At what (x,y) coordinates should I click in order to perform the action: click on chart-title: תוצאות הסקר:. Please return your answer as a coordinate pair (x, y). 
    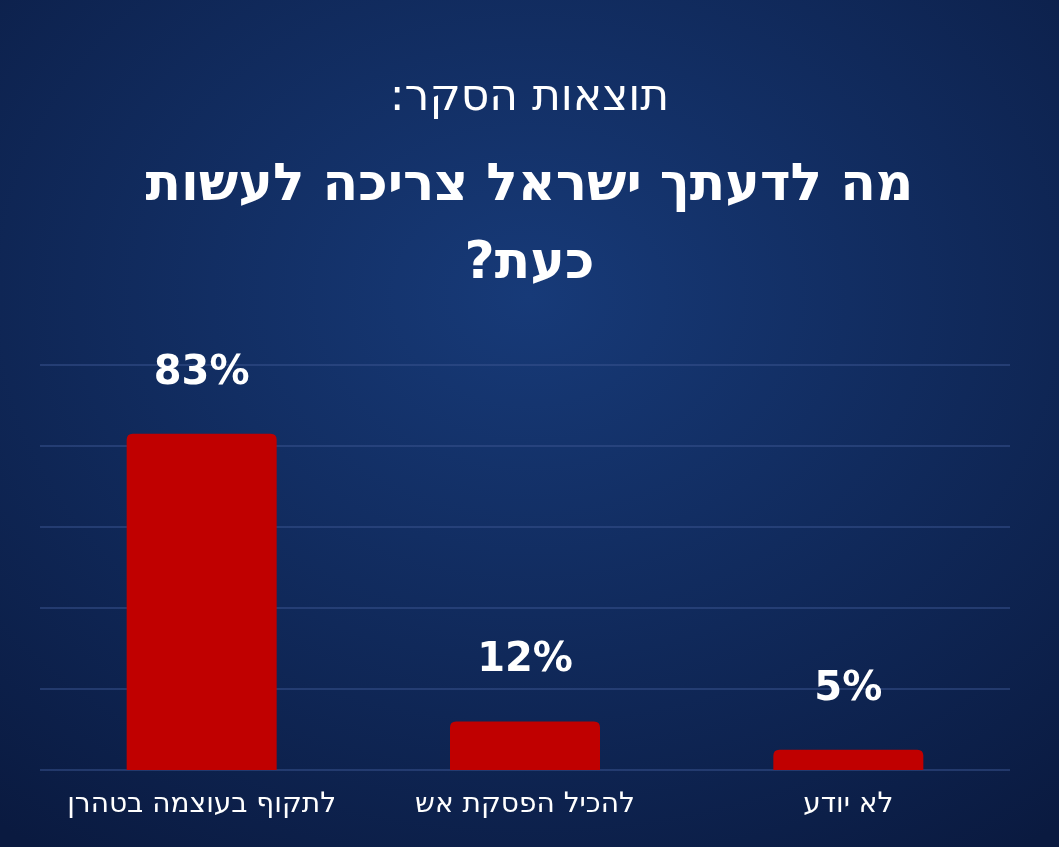
    Looking at the image, I should click on (529, 94).